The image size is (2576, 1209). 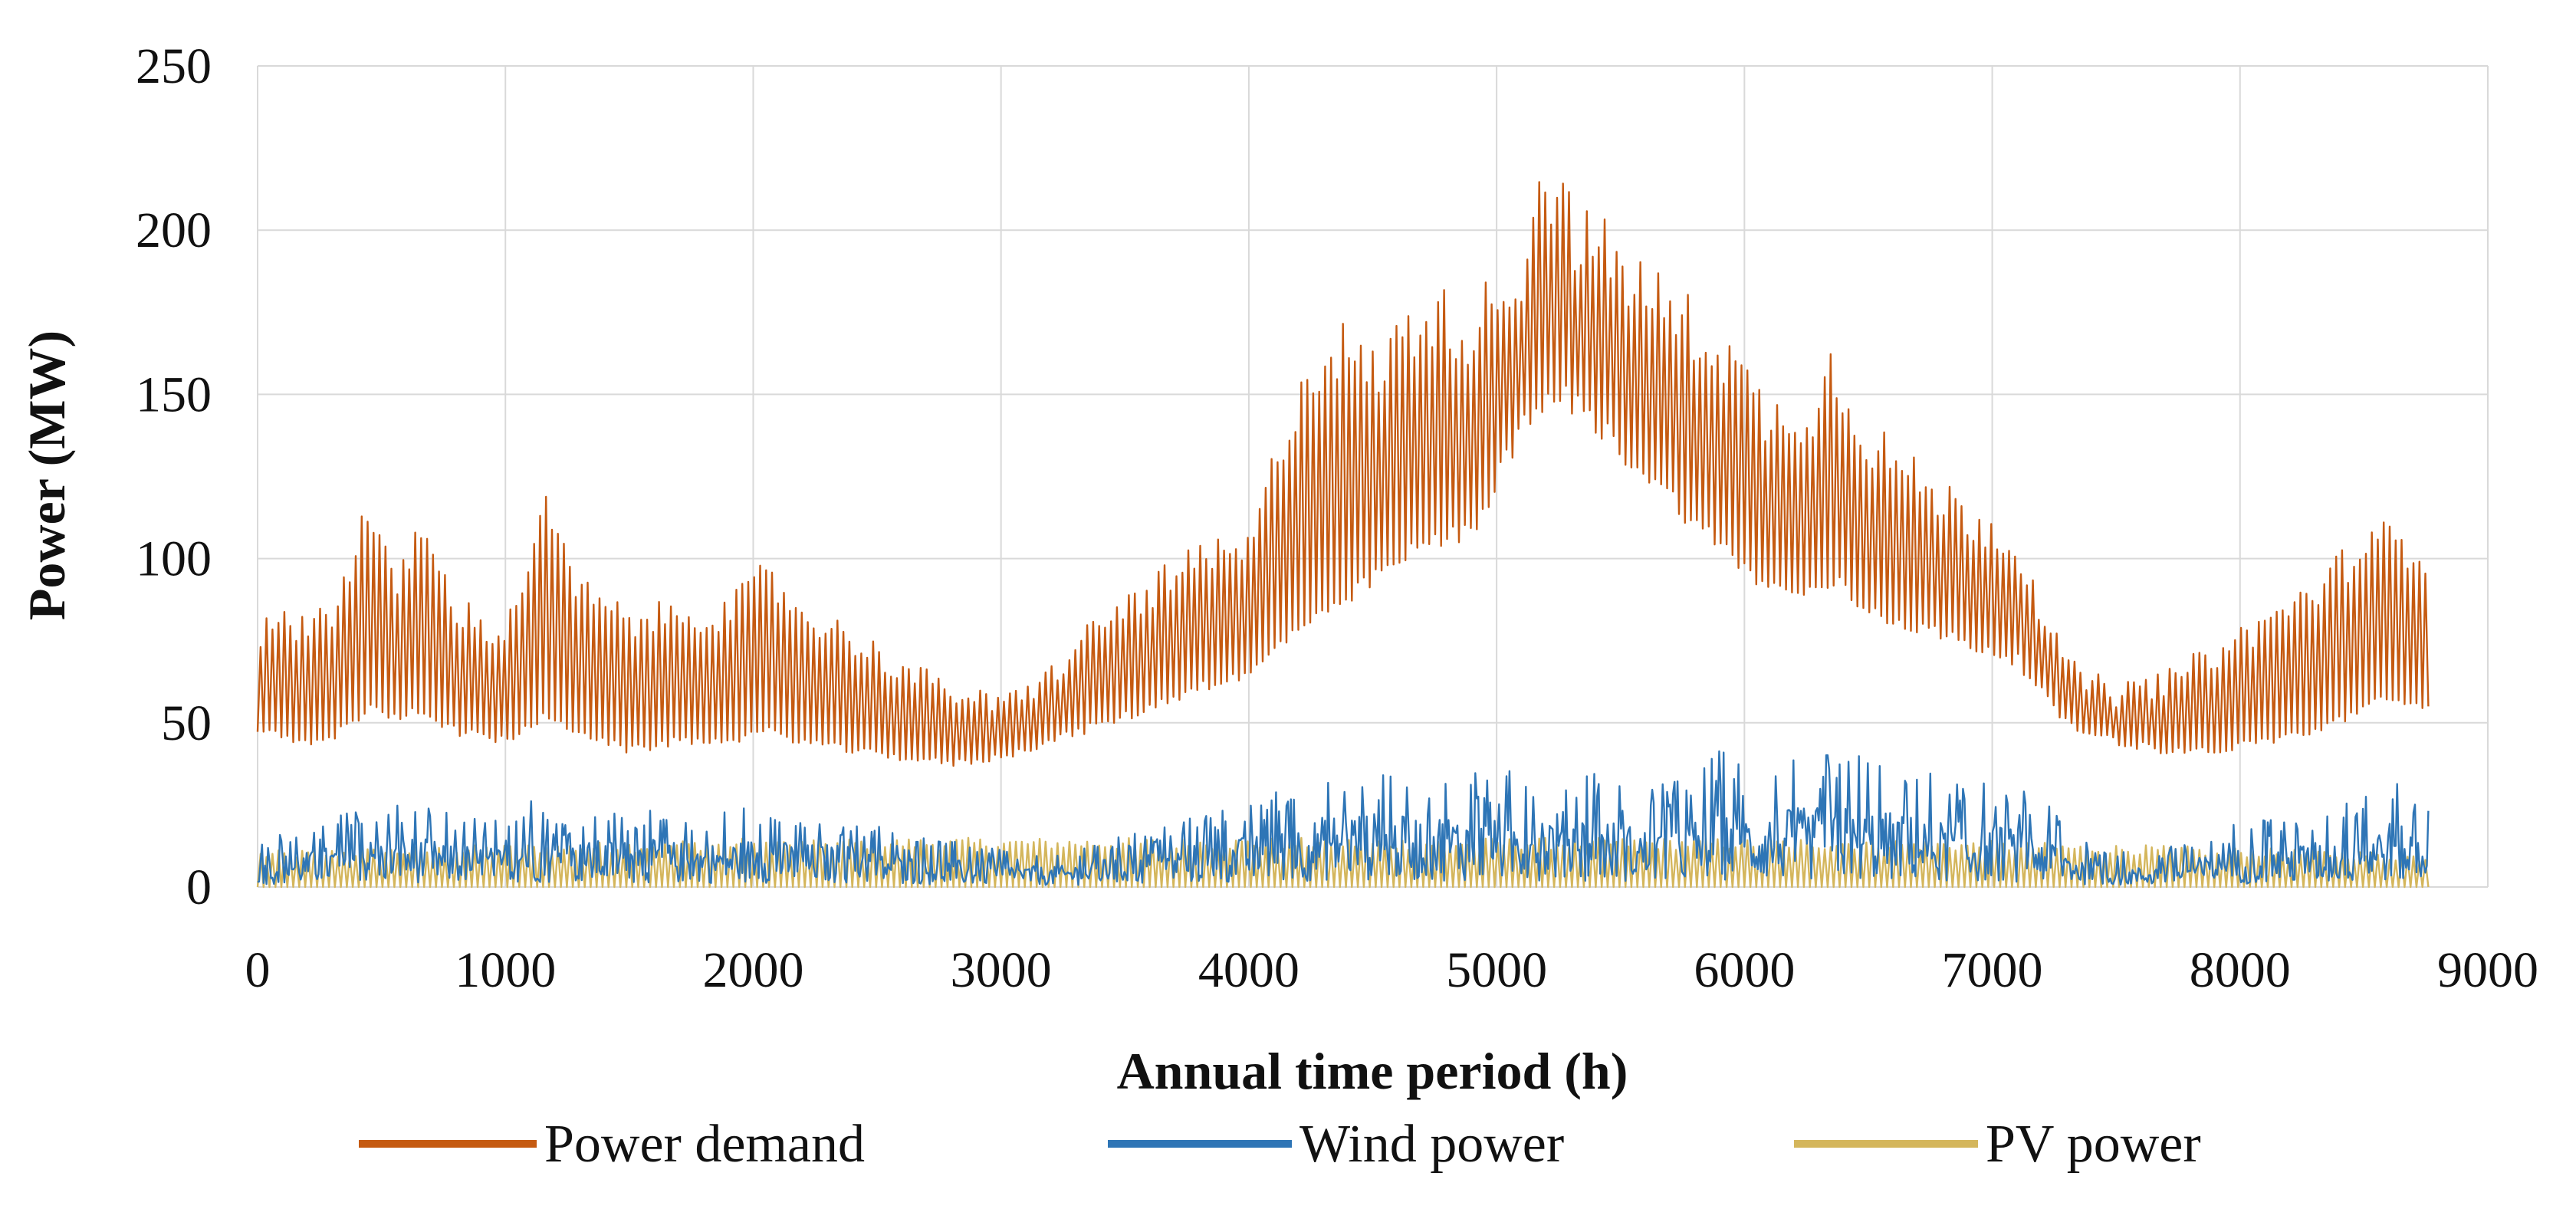 I want to click on x-tick-label: 0, so click(x=258, y=970).